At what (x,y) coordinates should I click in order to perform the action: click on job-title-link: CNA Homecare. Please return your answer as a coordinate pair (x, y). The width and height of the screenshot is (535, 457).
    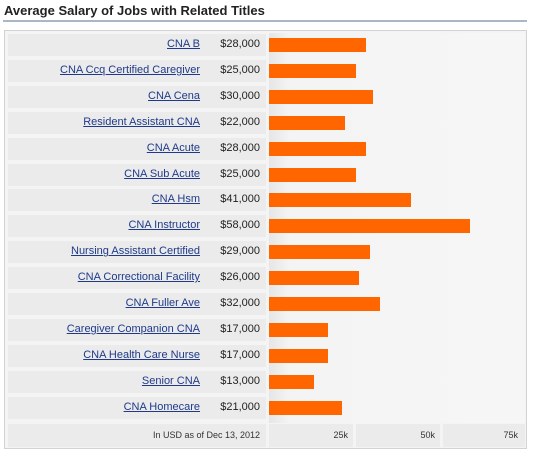
    Looking at the image, I should click on (161, 406).